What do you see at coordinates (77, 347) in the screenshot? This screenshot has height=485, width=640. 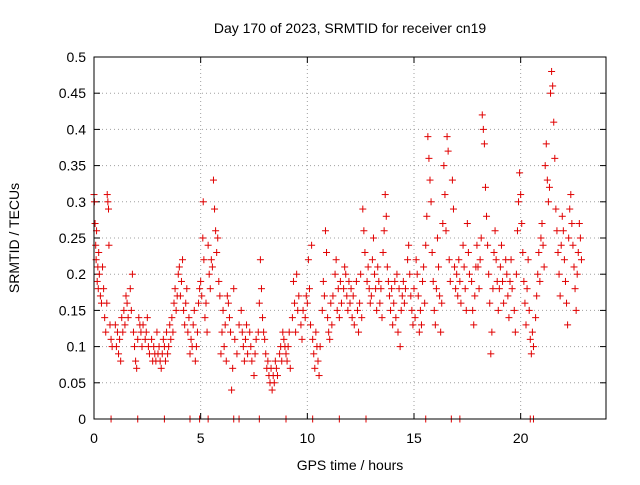 I see `y-tick-label: 0.1` at bounding box center [77, 347].